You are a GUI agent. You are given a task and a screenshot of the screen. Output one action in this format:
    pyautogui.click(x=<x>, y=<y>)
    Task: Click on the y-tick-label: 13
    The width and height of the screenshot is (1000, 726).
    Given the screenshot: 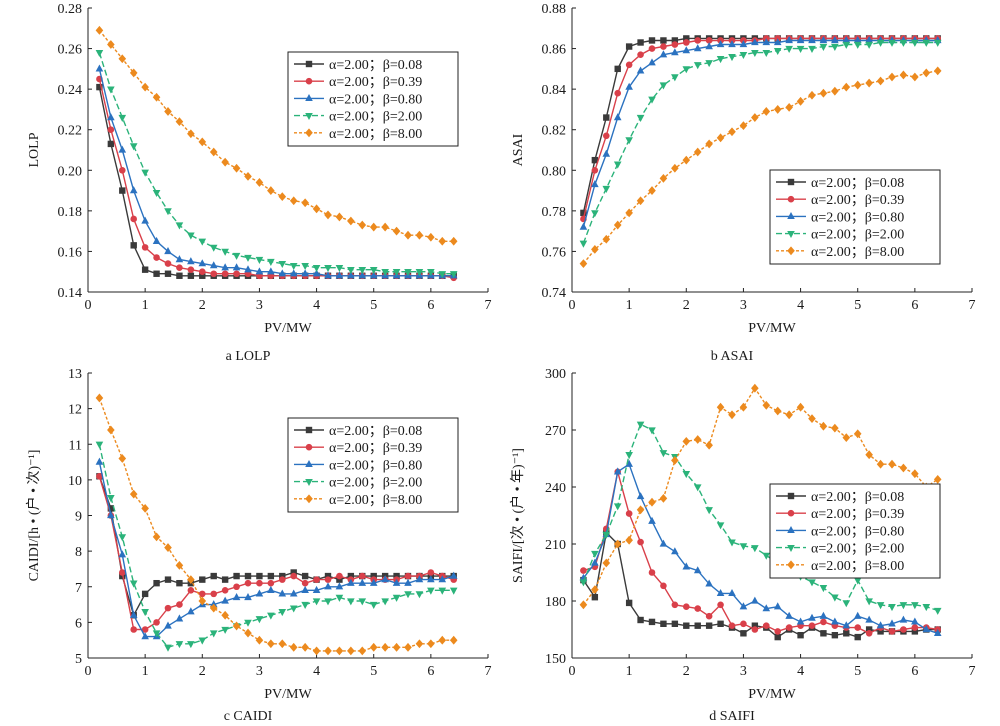 What is the action you would take?
    pyautogui.click(x=75, y=374)
    